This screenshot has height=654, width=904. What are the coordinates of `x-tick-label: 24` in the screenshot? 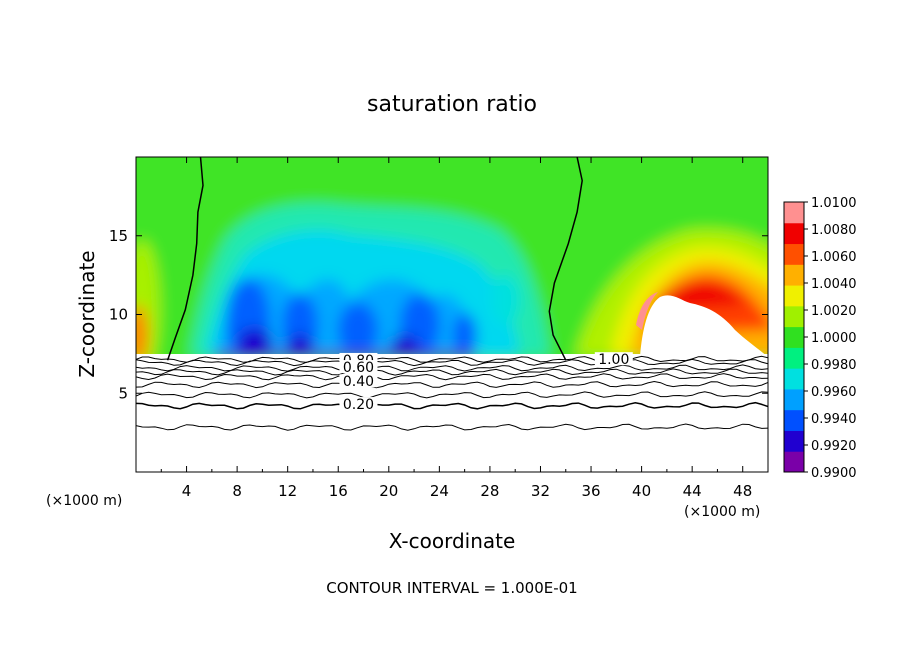 It's located at (439, 491).